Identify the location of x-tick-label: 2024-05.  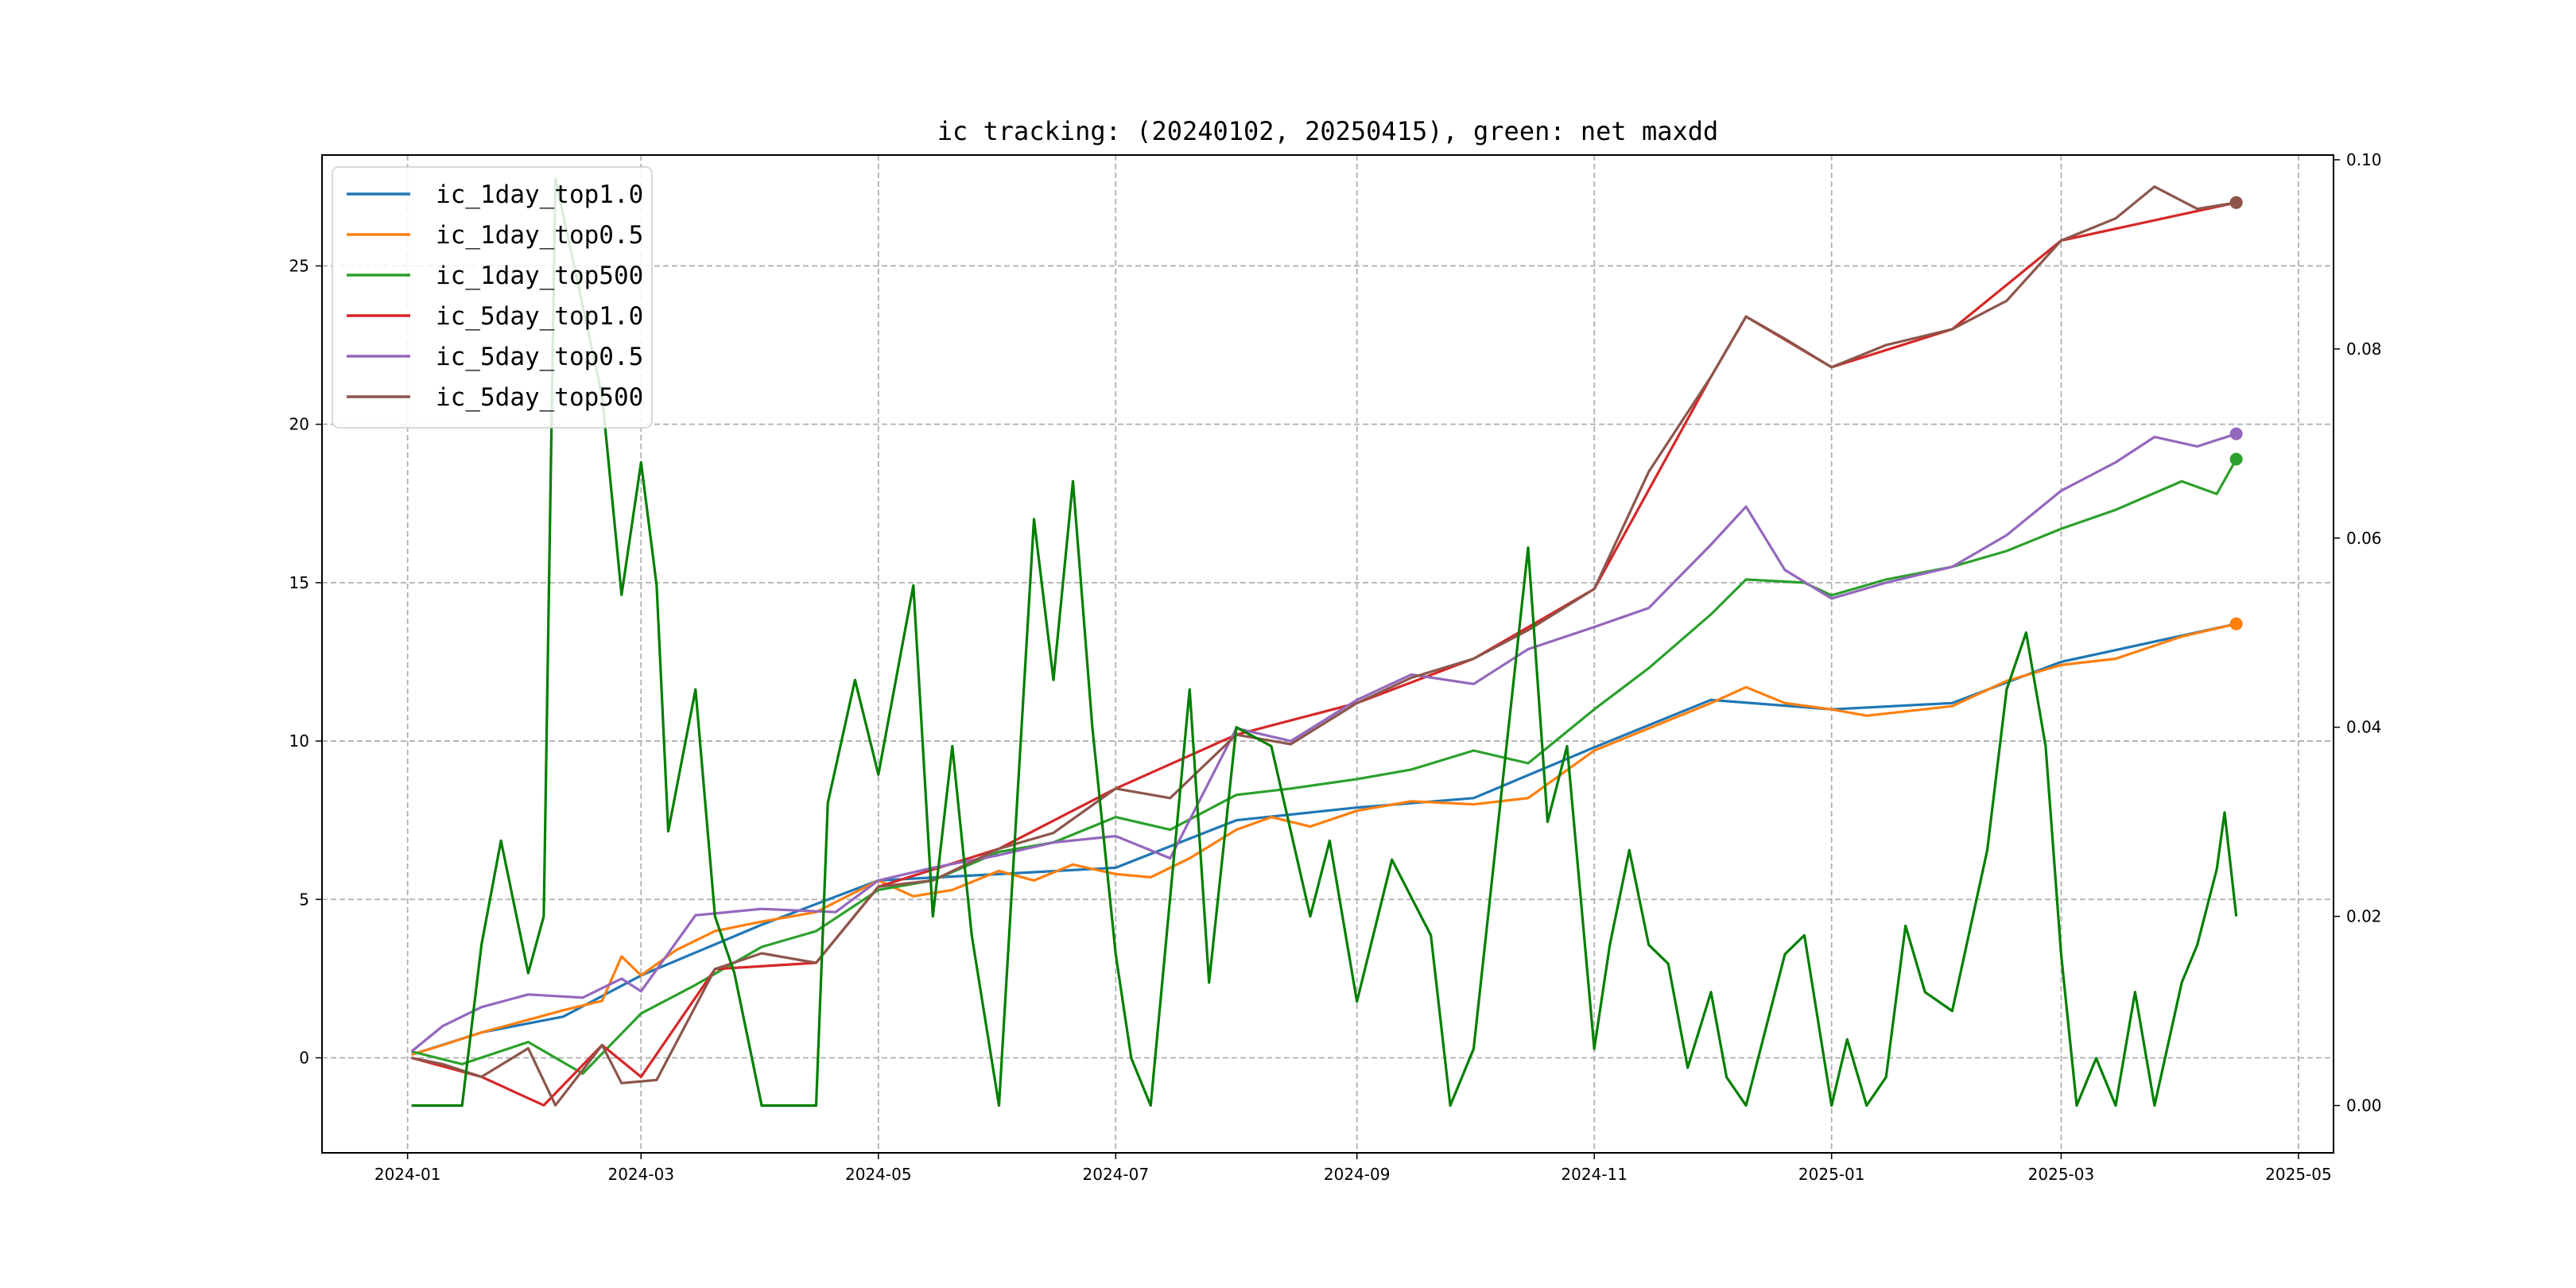
(879, 1174).